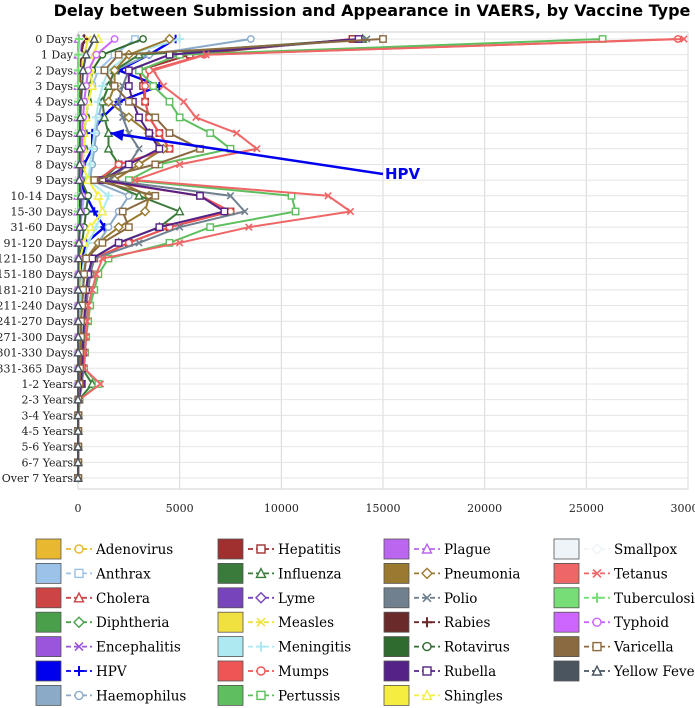 Image resolution: width=695 pixels, height=708 pixels. Describe the element at coordinates (81, 671) in the screenshot. I see `legend-item-hpv: HPV` at that location.